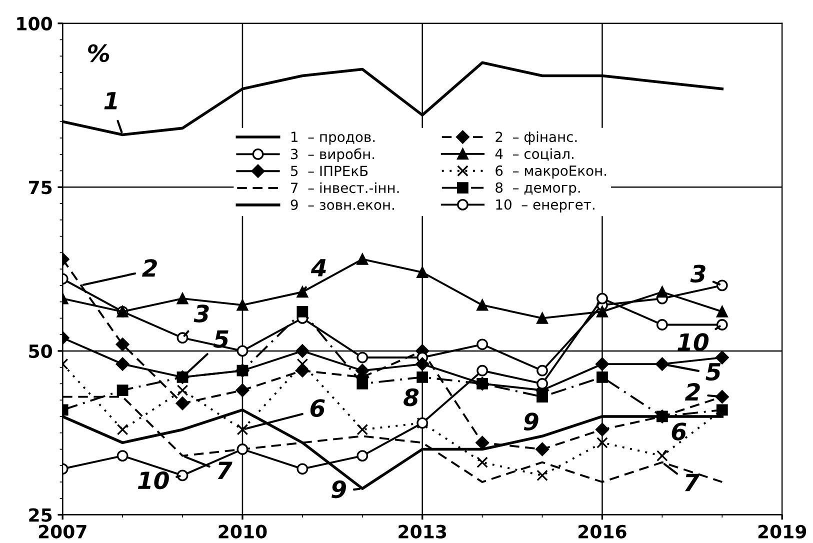 The height and width of the screenshot is (543, 813). Describe the element at coordinates (545, 205) in the screenshot. I see `legend-label: 10 – енергет.` at that location.